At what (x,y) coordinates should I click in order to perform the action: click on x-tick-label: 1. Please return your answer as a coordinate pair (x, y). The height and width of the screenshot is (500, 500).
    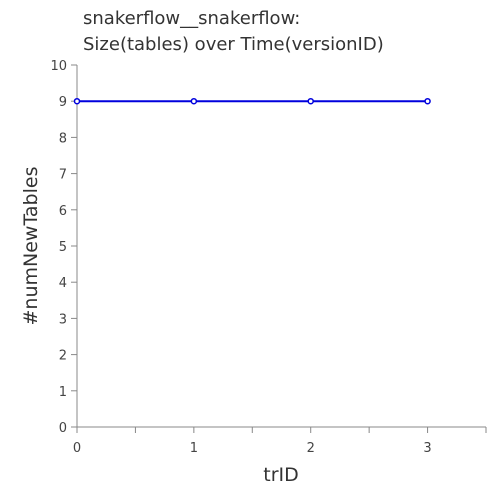
    Looking at the image, I should click on (194, 448).